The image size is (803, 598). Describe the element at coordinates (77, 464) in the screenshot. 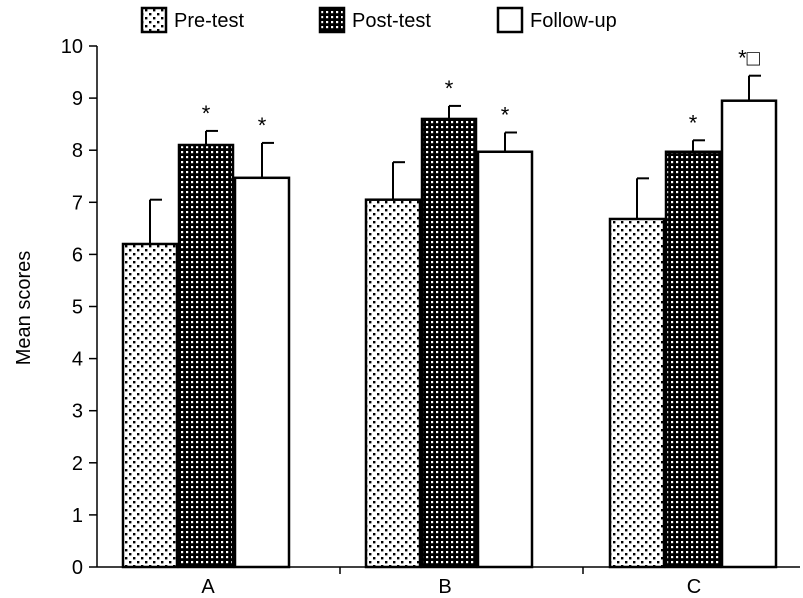

I see `y-tick-label: 2` at that location.